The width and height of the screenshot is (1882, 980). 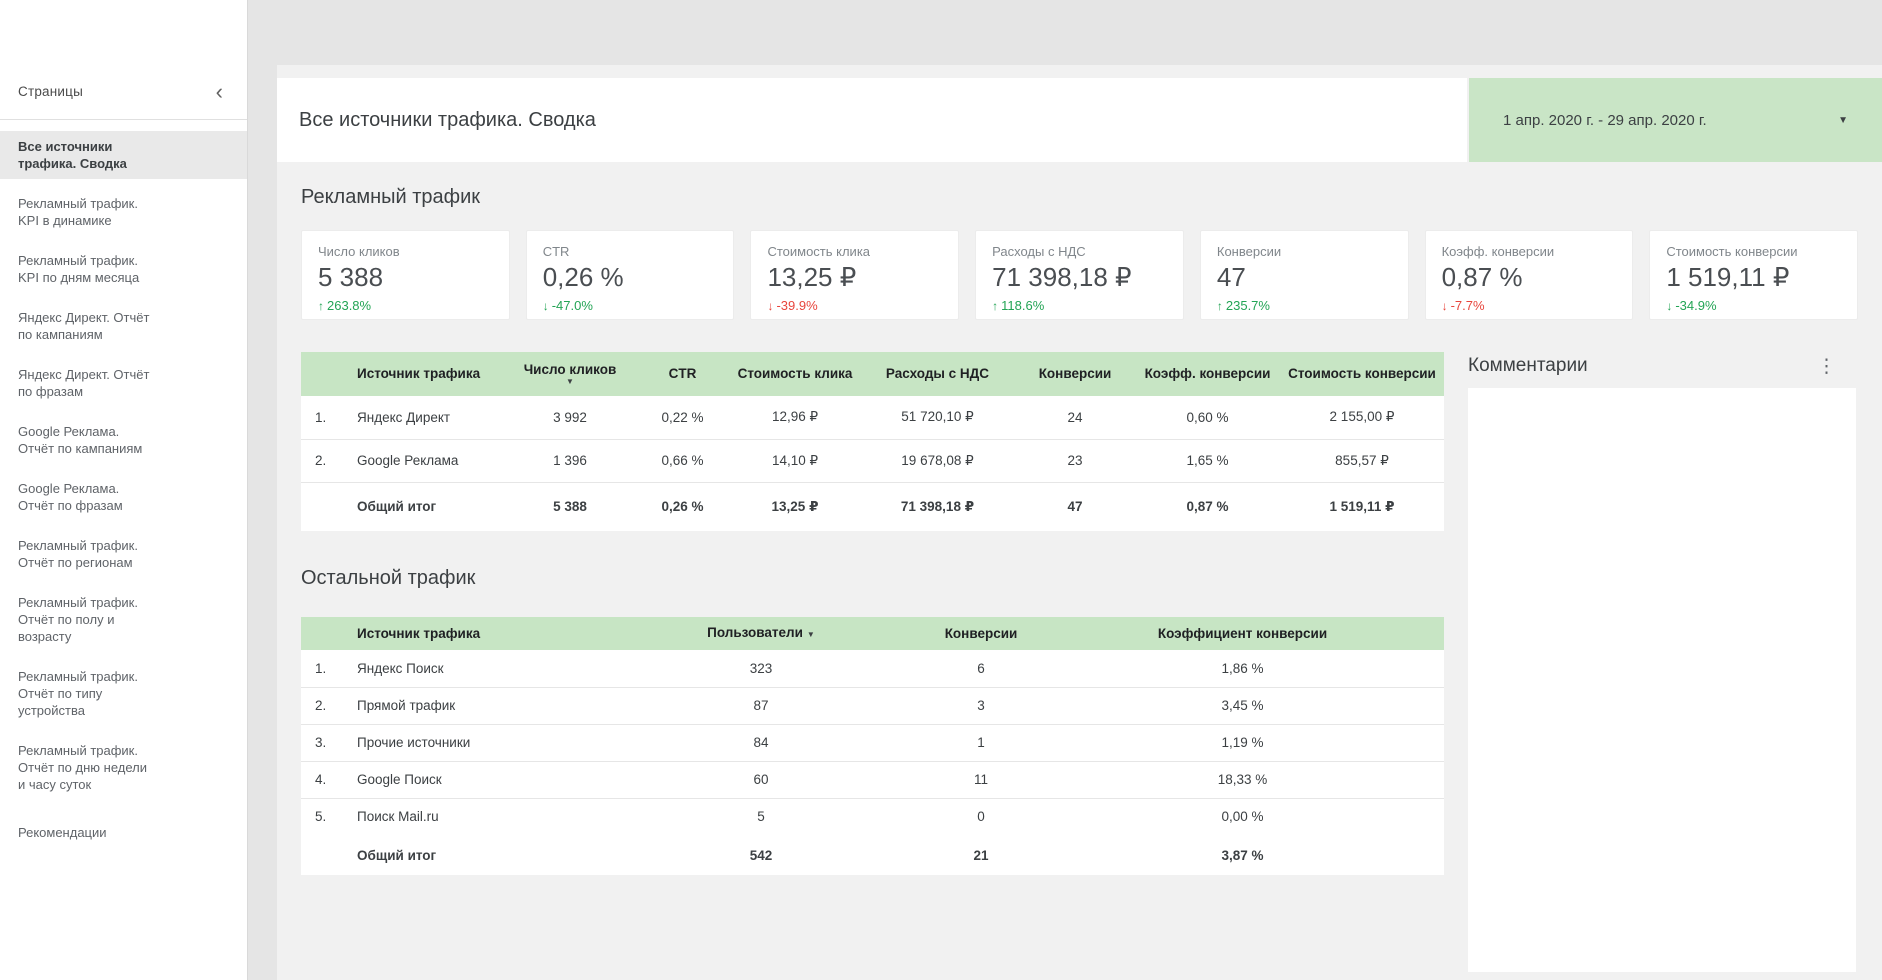 I want to click on sidebar-title: Страницы, so click(x=50, y=91).